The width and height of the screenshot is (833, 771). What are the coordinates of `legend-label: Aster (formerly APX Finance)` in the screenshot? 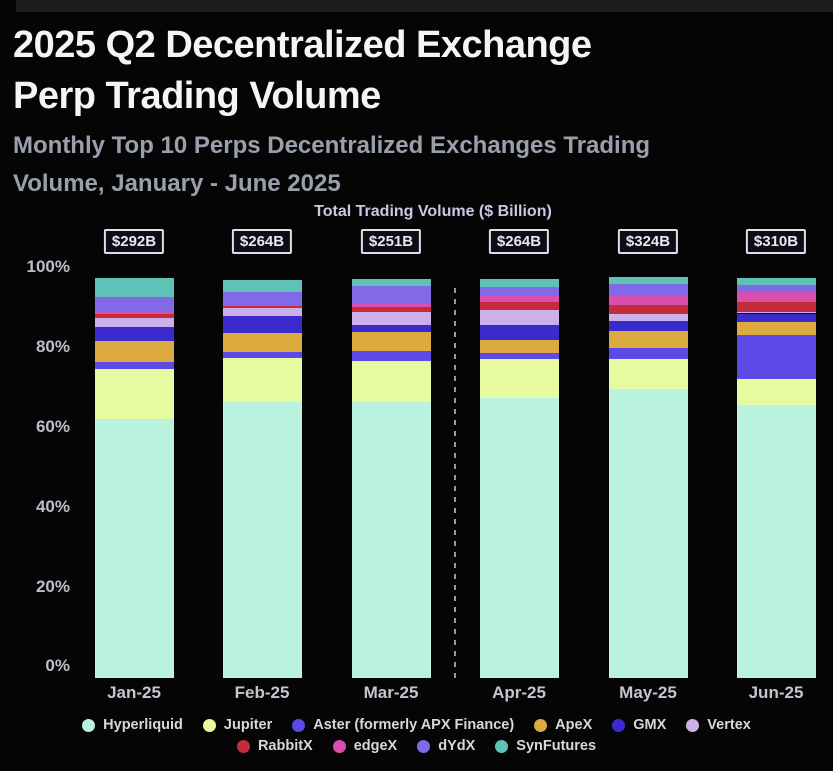 It's located at (414, 725).